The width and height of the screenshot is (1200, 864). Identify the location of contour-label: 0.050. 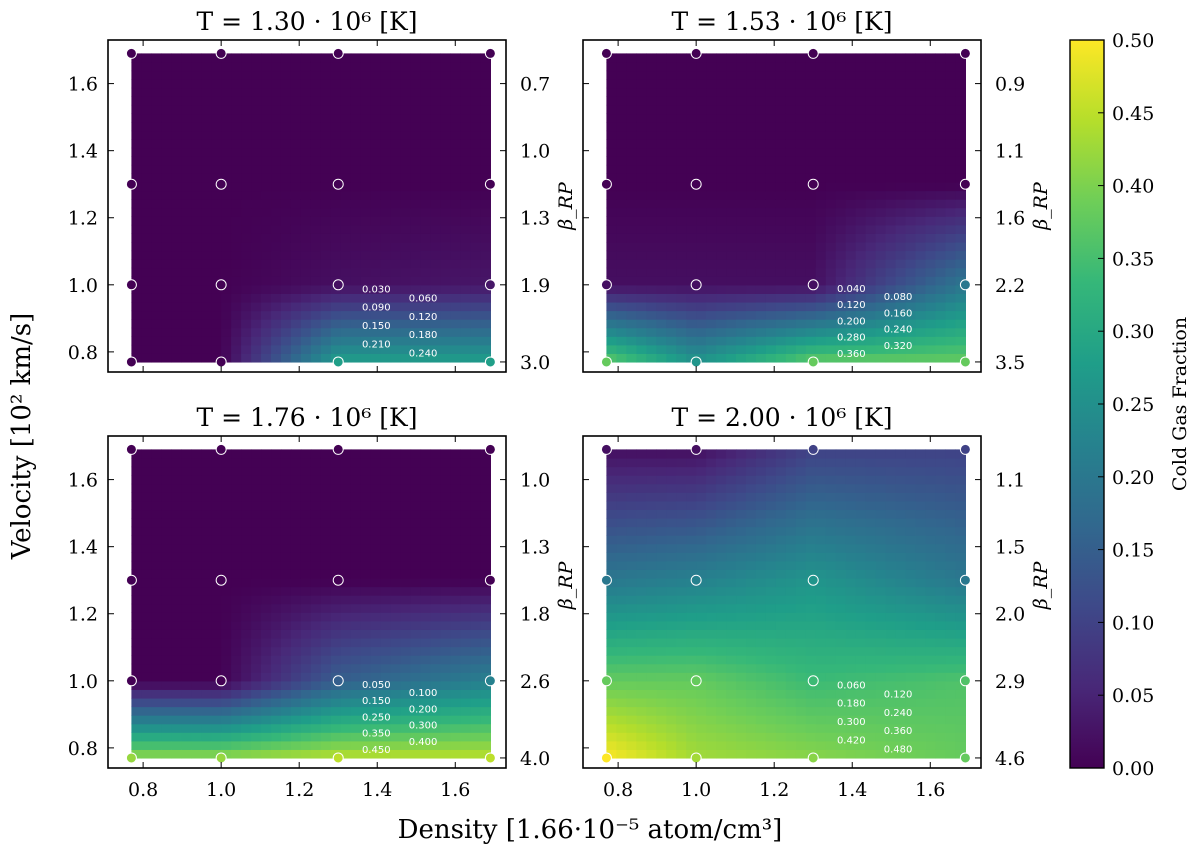
(376, 685).